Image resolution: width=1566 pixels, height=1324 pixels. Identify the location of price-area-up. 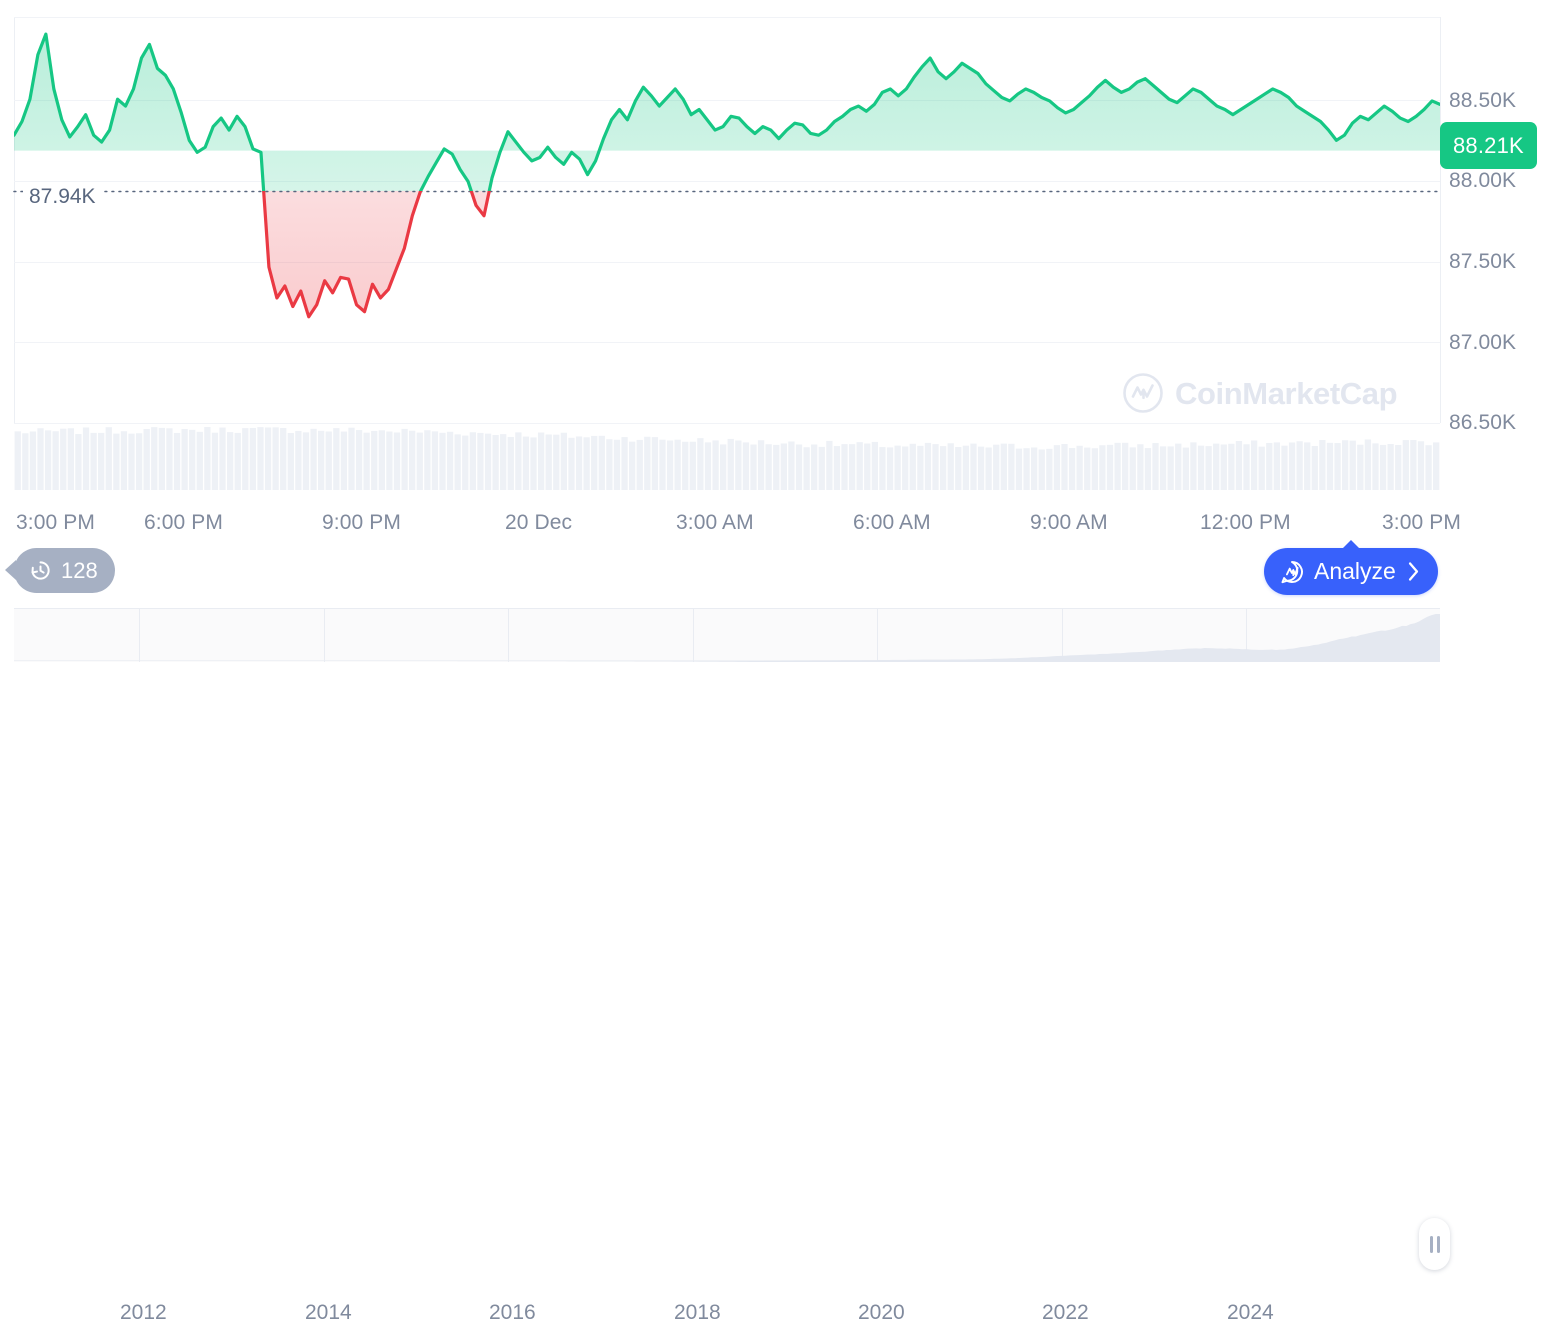
(727, 112).